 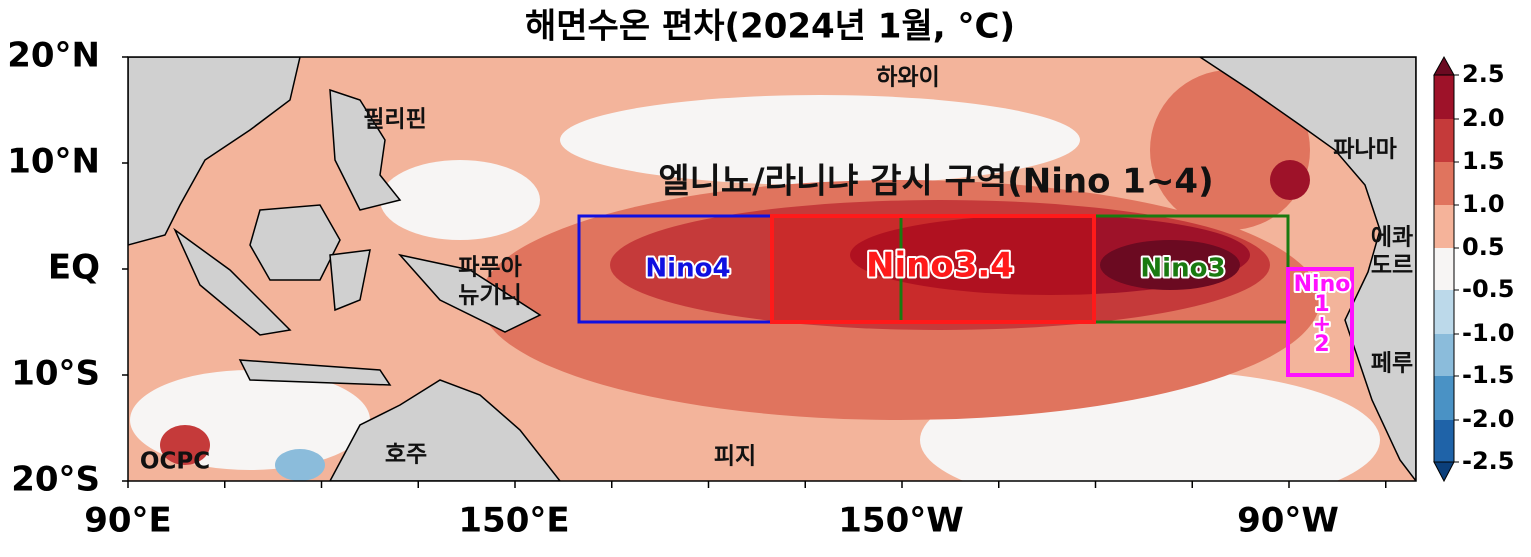 I want to click on colorbar-label: 1.5, so click(x=1483, y=161).